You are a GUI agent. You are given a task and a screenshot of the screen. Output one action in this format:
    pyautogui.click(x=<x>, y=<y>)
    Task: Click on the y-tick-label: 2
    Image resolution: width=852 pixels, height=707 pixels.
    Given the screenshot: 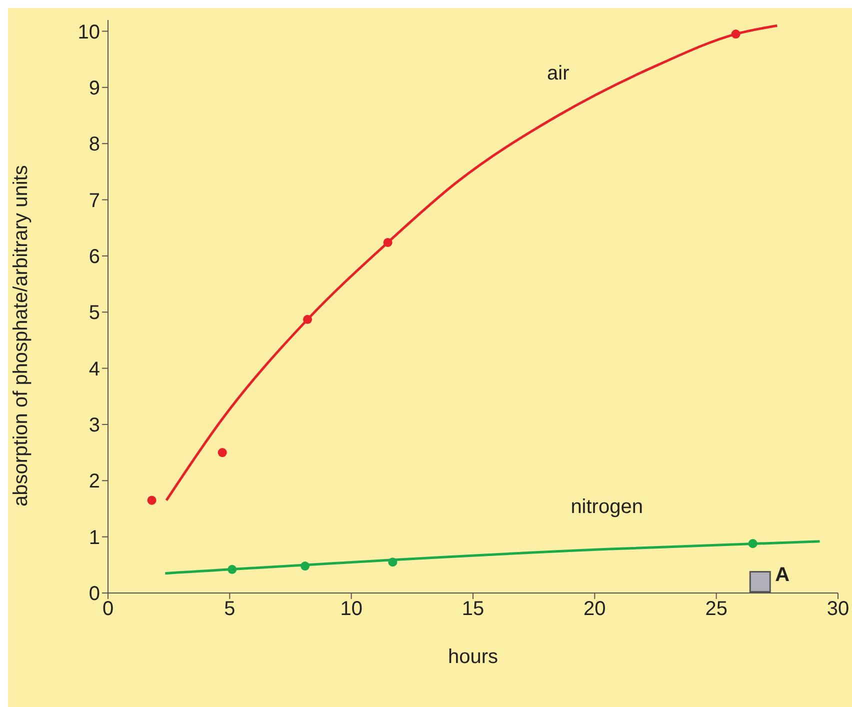 What is the action you would take?
    pyautogui.click(x=94, y=481)
    